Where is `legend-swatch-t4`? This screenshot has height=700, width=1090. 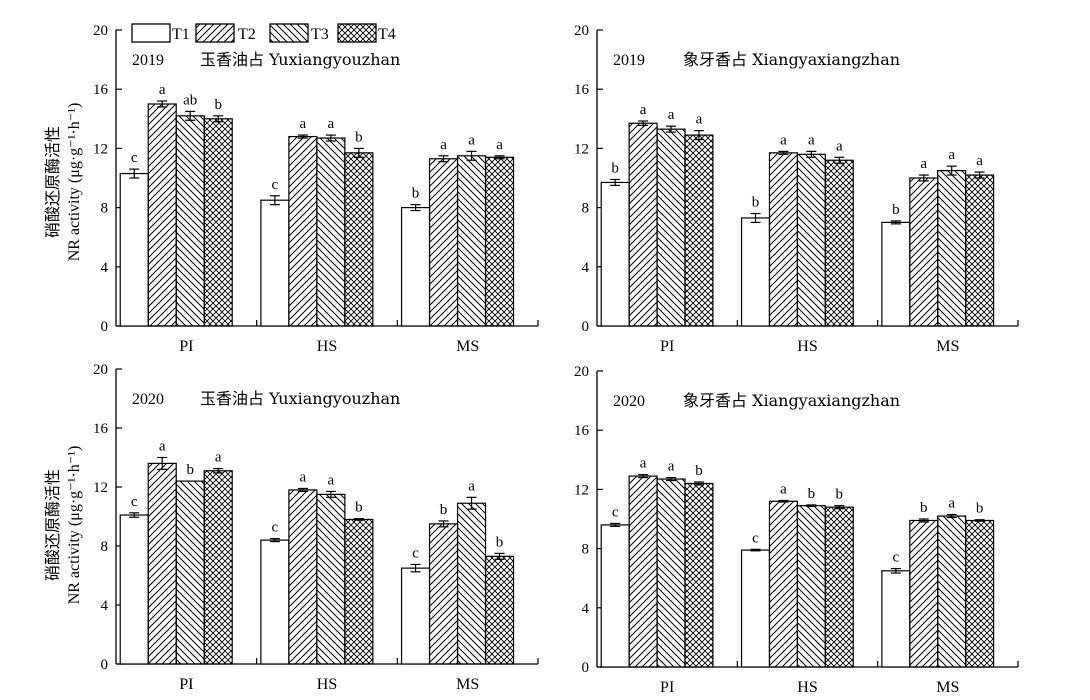
legend-swatch-t4 is located at coordinates (357, 33).